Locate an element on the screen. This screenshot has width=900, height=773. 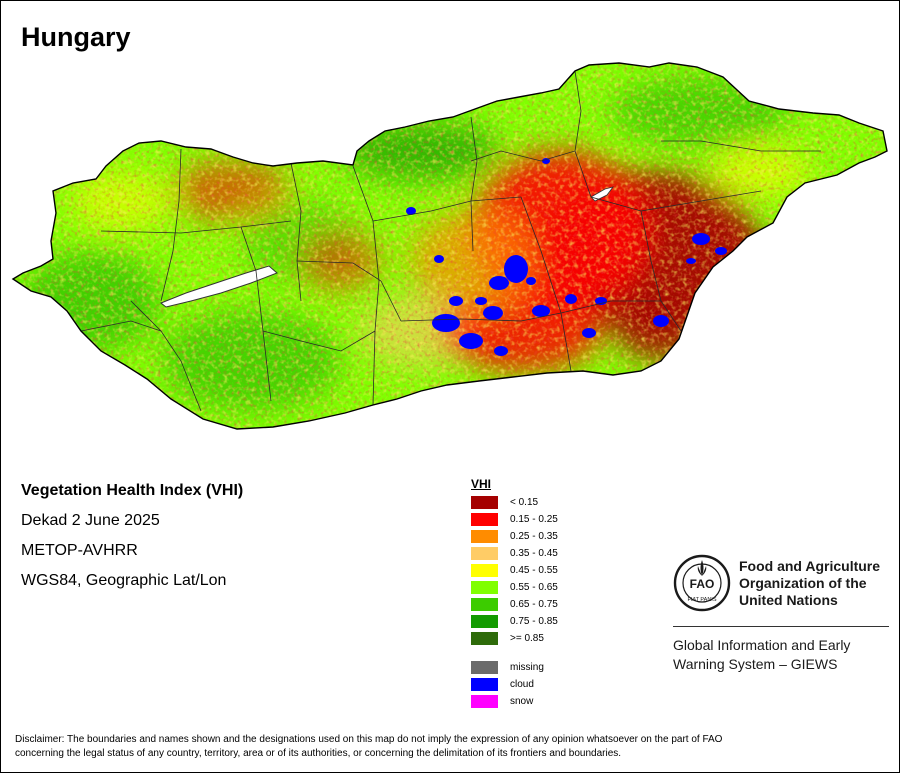
giews-line: Warning System – GIEWS is located at coordinates (755, 664).